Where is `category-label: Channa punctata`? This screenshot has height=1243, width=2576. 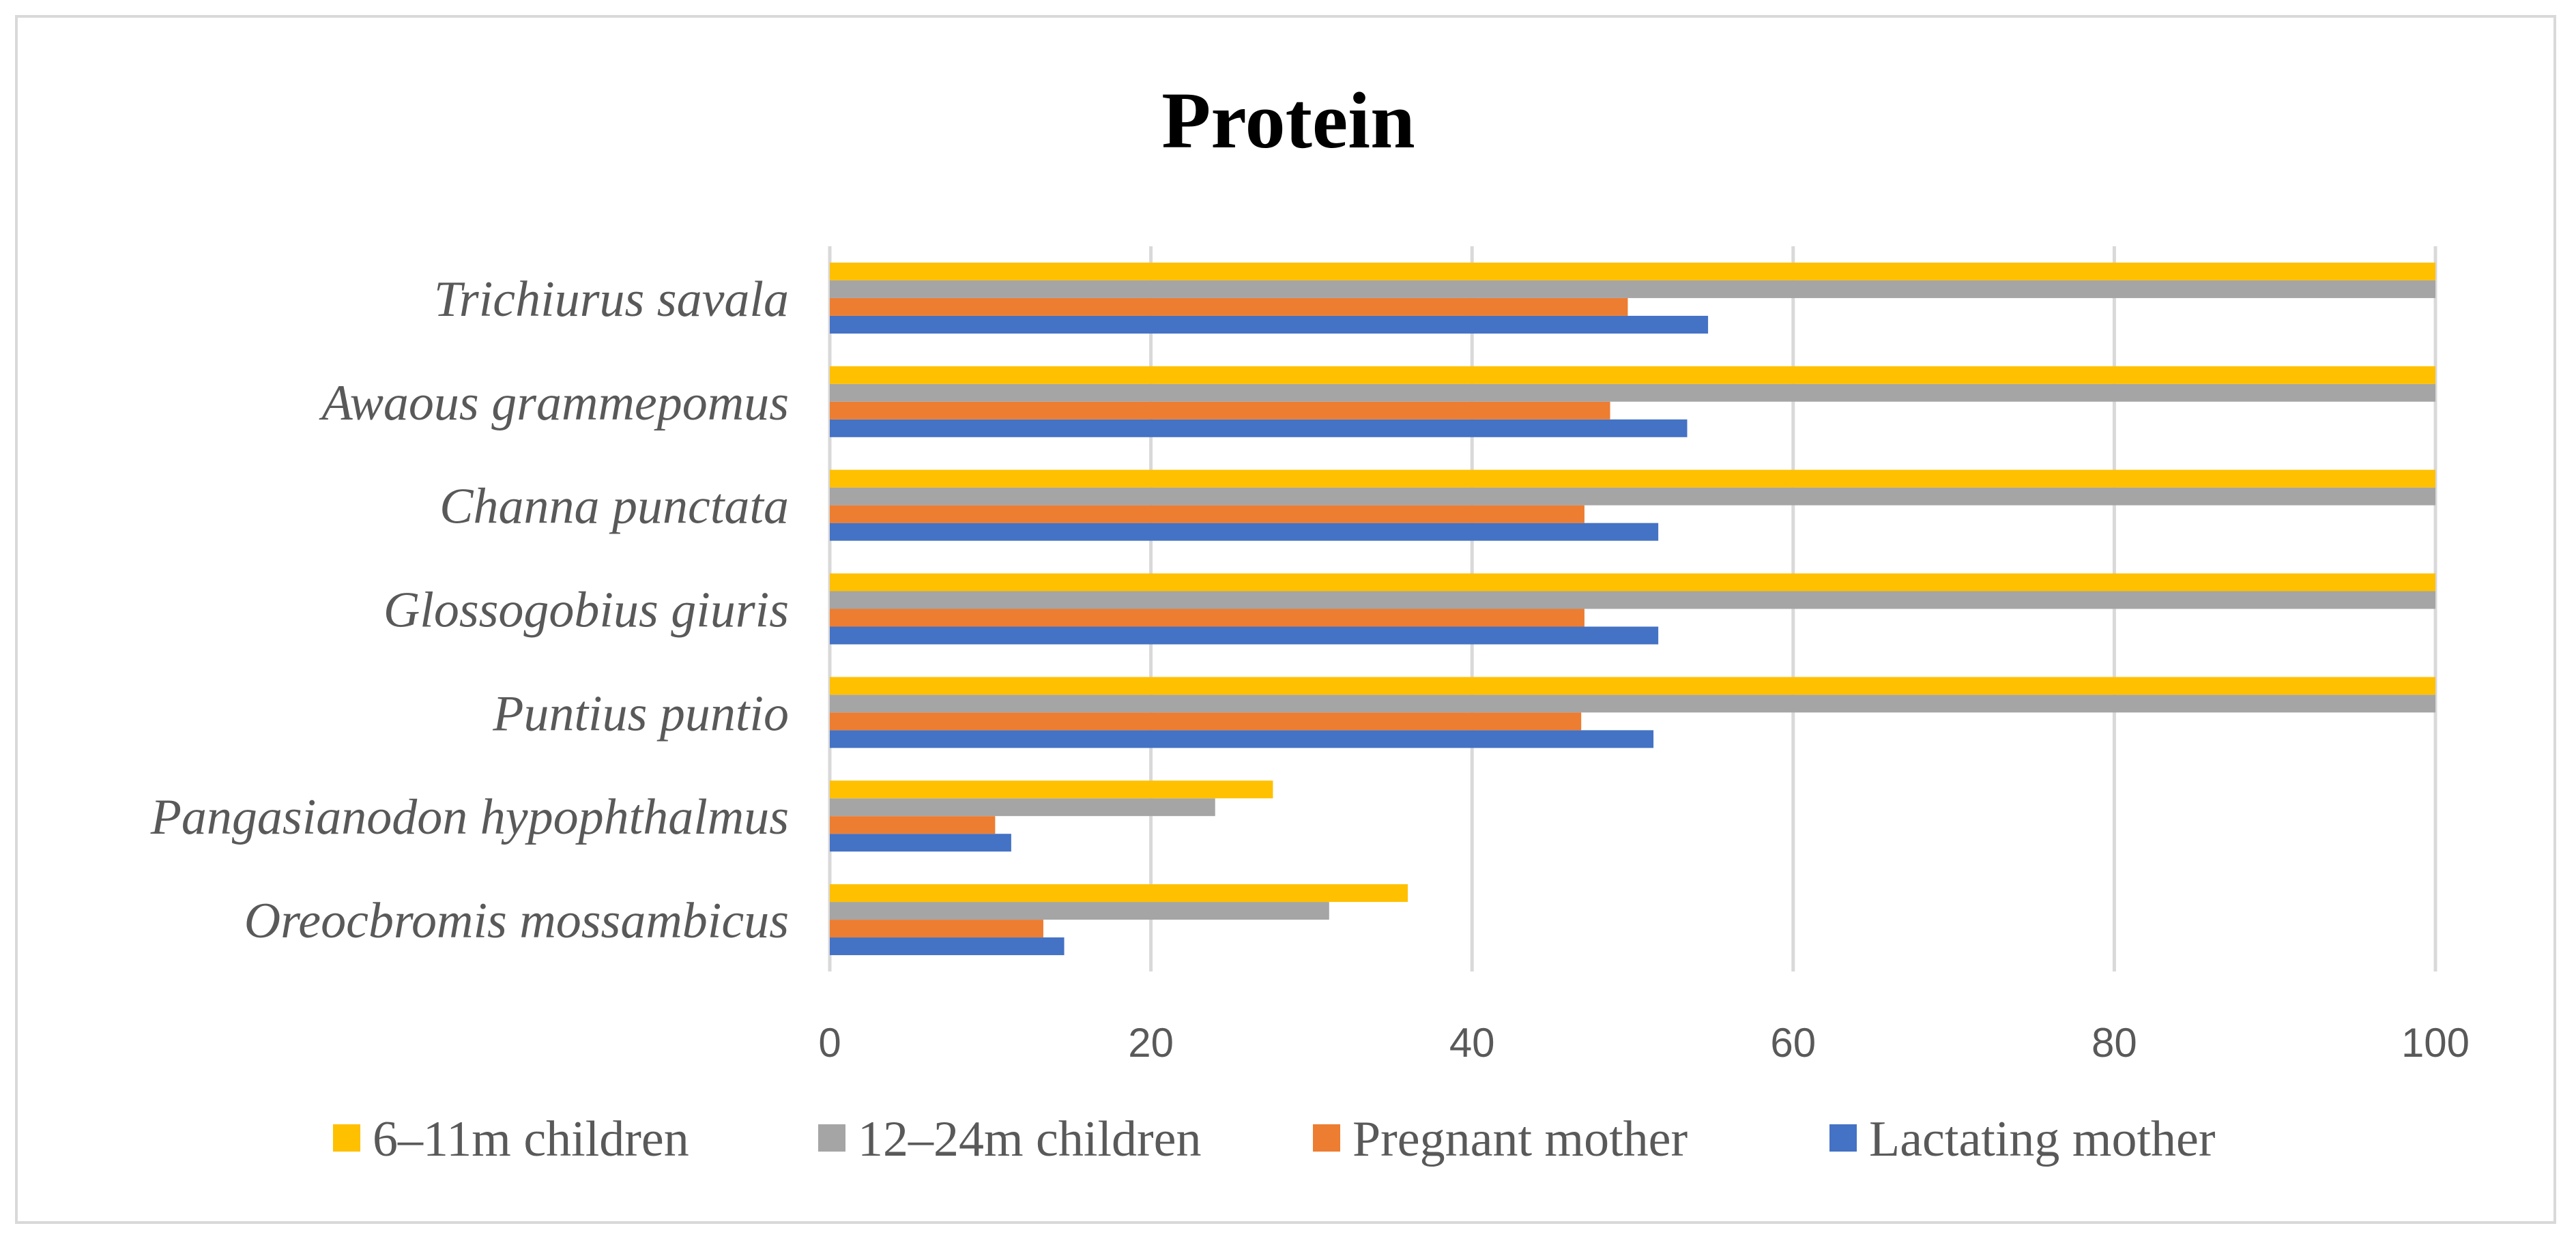
category-label: Channa punctata is located at coordinates (614, 507).